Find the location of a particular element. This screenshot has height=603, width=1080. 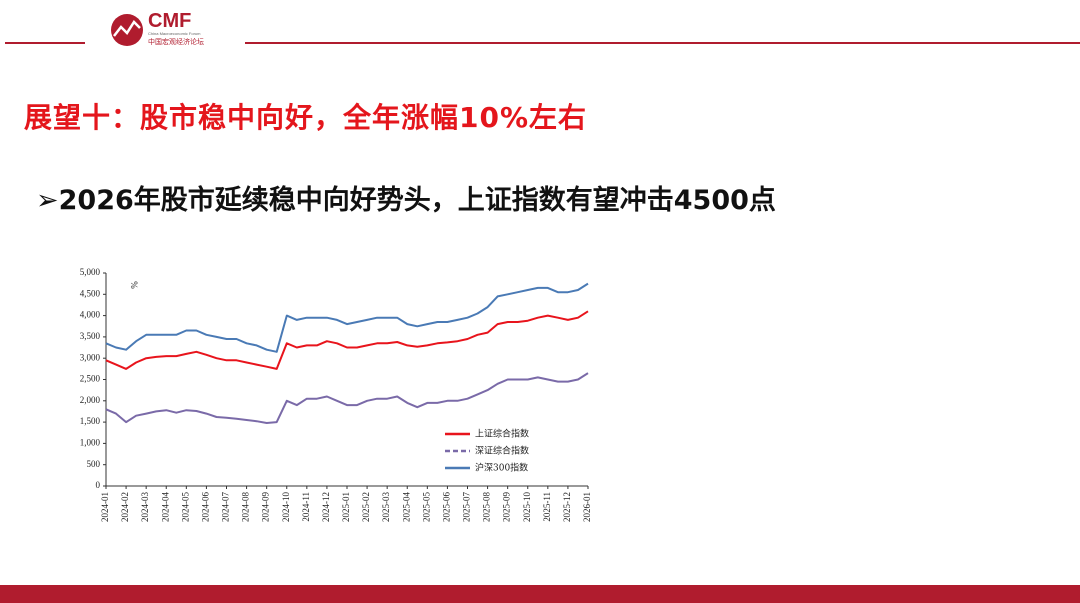

x-tick-label: 2025-12 is located at coordinates (567, 507).